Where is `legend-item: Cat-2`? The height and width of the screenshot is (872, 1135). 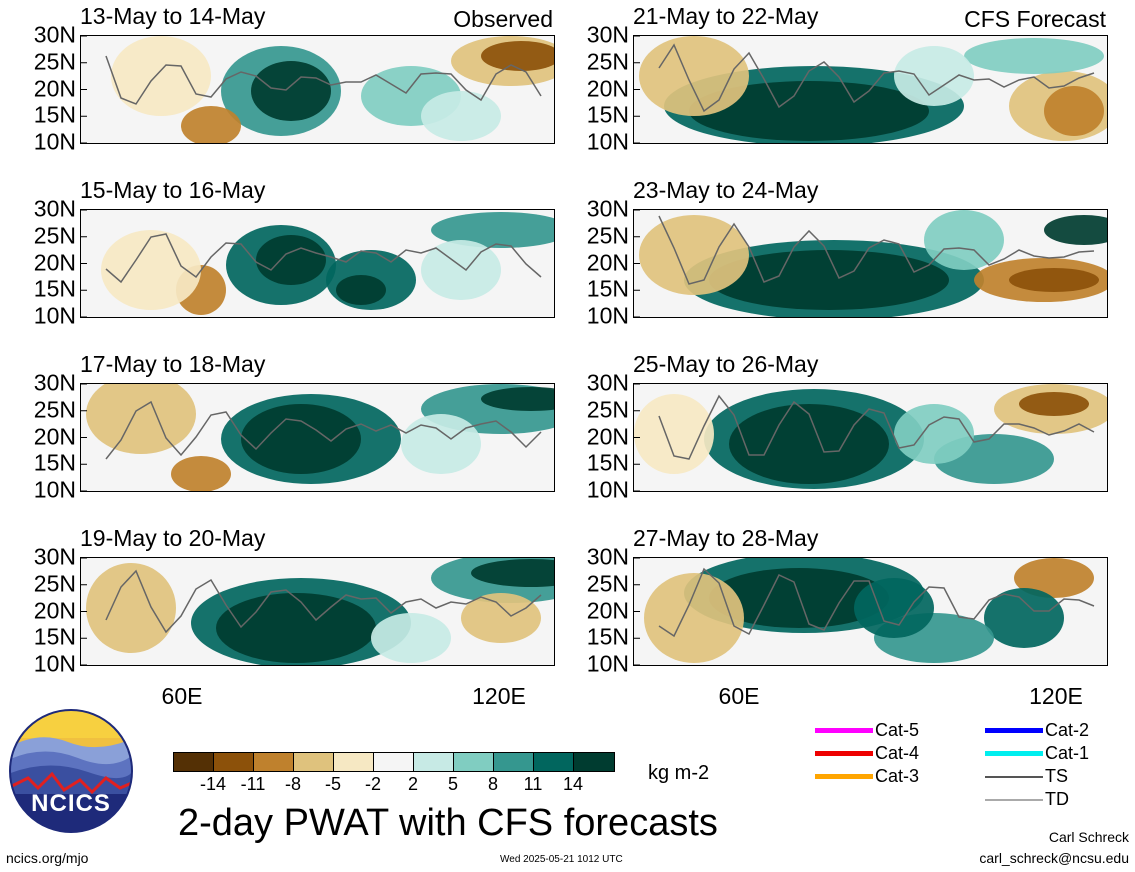 legend-item: Cat-2 is located at coordinates (1037, 730).